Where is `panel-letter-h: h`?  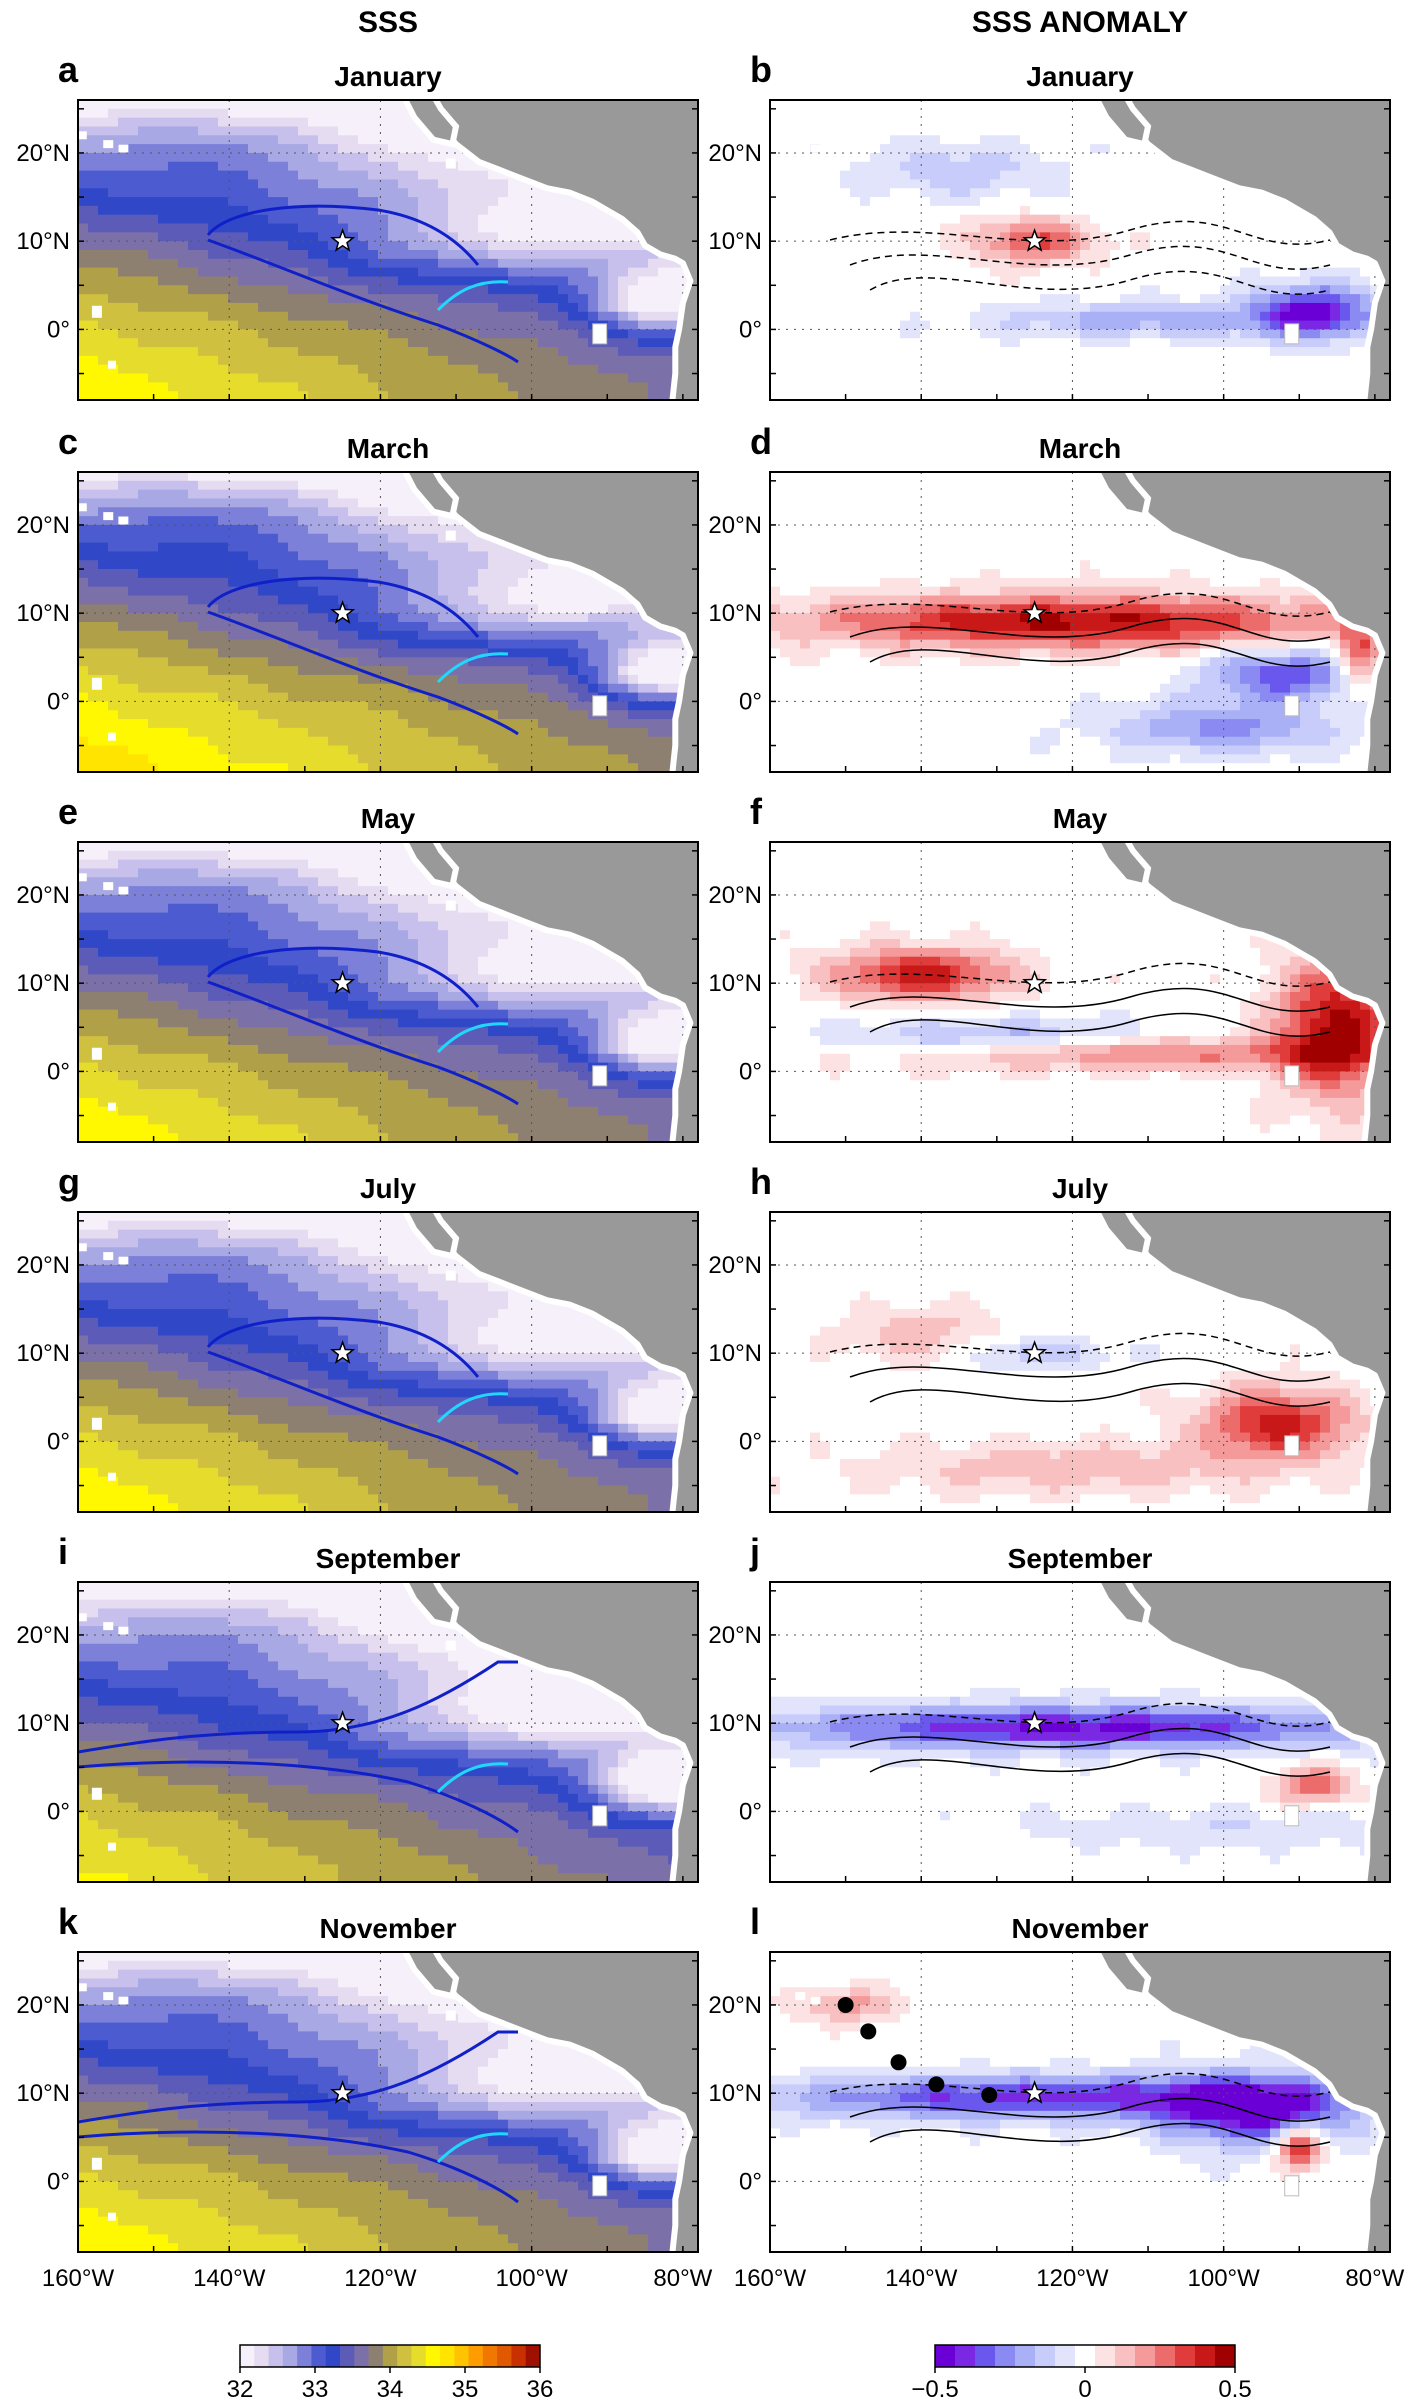
panel-letter-h: h is located at coordinates (761, 1181).